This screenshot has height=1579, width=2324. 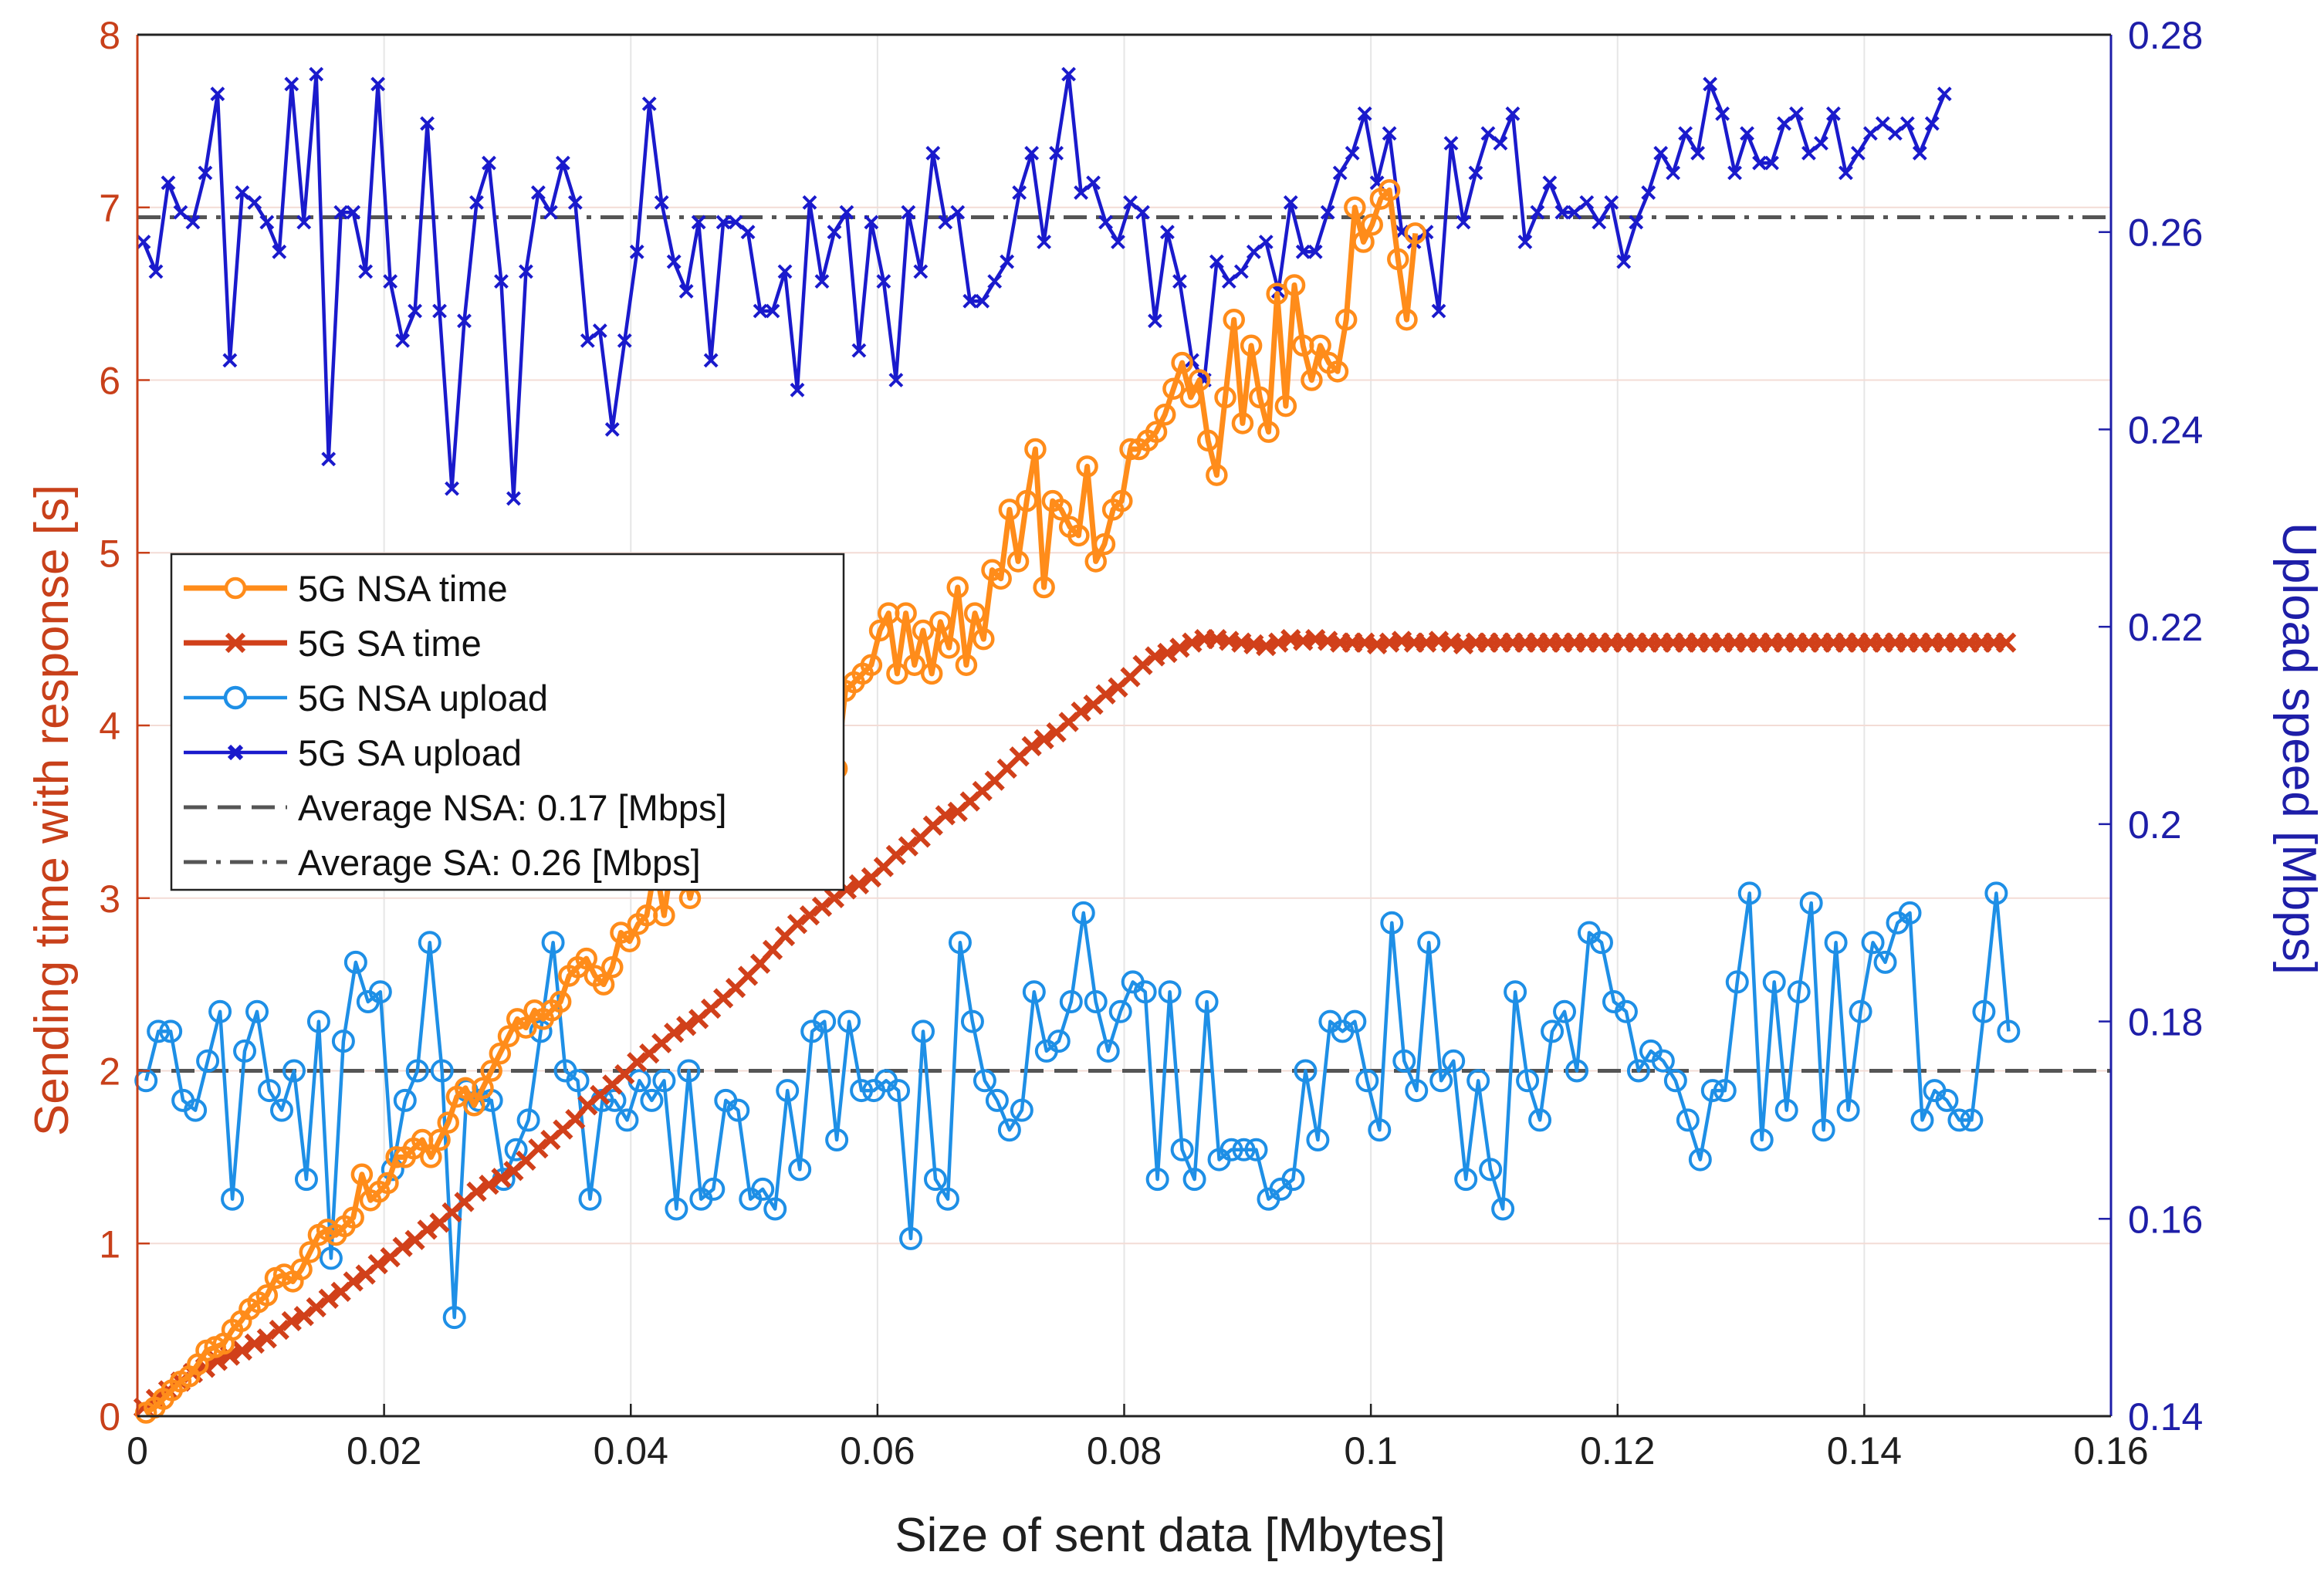 I want to click on left-tick-label: 6, so click(x=109, y=381).